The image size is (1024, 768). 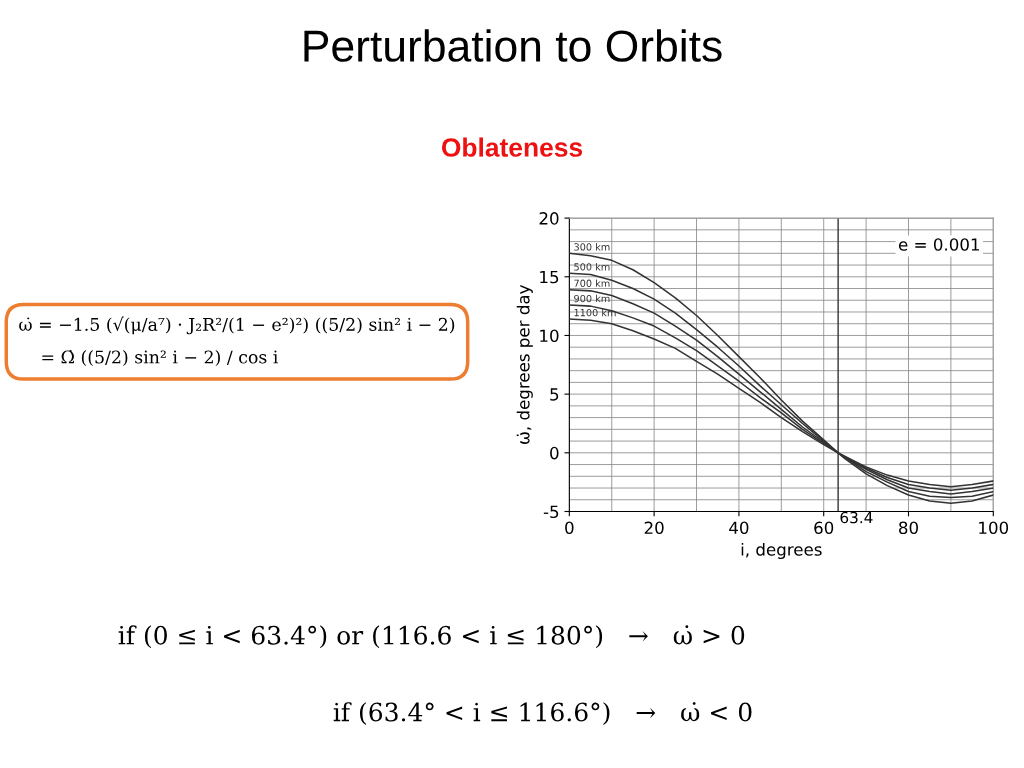 What do you see at coordinates (939, 244) in the screenshot?
I see `annotation: e = 0.001` at bounding box center [939, 244].